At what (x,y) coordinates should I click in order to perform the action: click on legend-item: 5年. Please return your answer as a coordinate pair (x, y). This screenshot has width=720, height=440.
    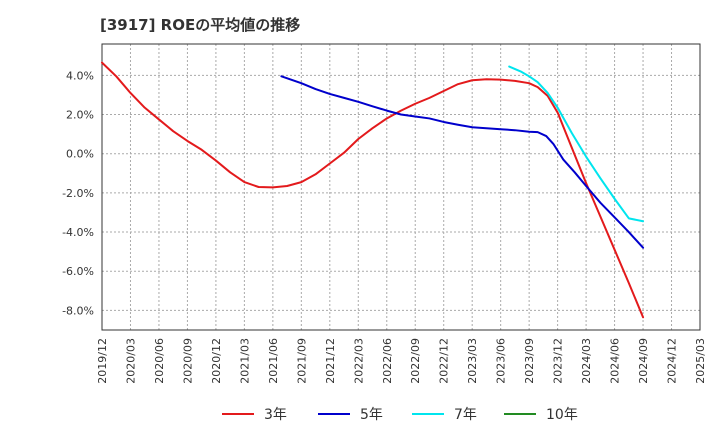
    Looking at the image, I should click on (350, 415).